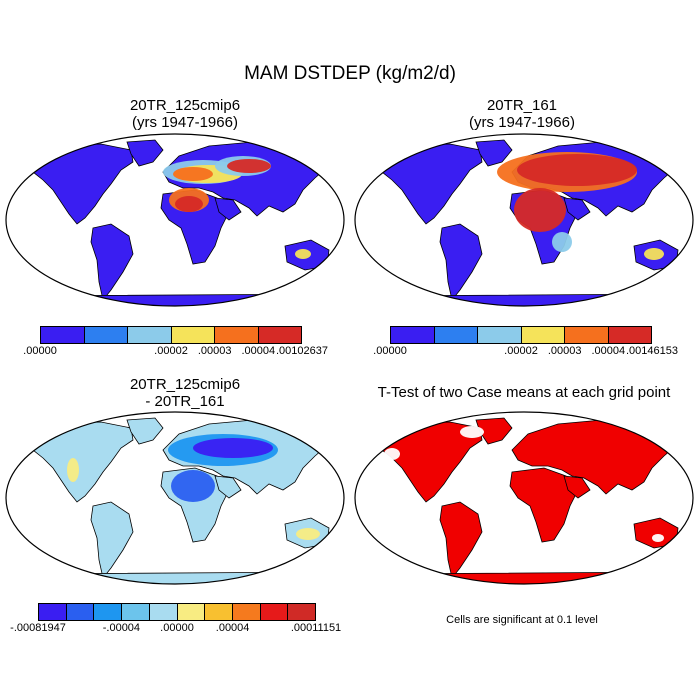 This screenshot has height=700, width=700. I want to click on colorbar-tick-label: .00102637, so click(302, 351).